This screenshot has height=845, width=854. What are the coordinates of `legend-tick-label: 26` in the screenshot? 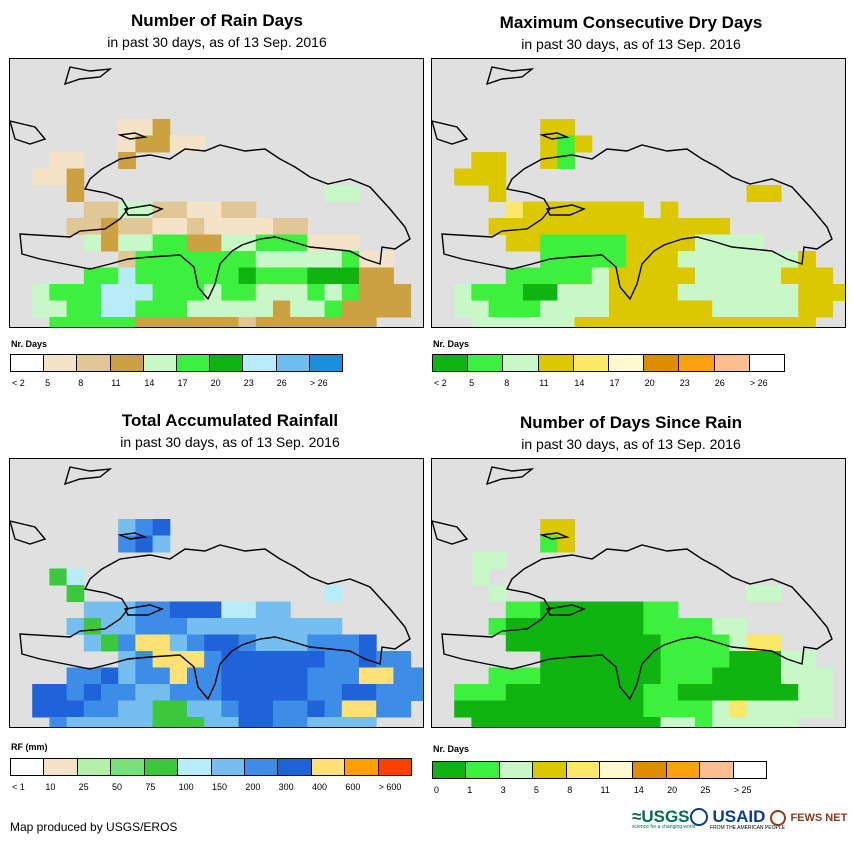 It's located at (281, 383).